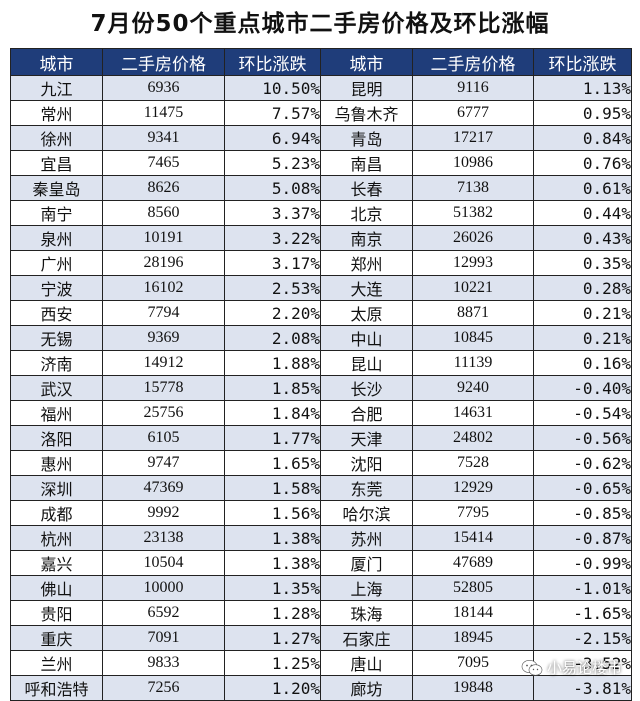  What do you see at coordinates (582, 163) in the screenshot?
I see `change-cell: 0.76%` at bounding box center [582, 163].